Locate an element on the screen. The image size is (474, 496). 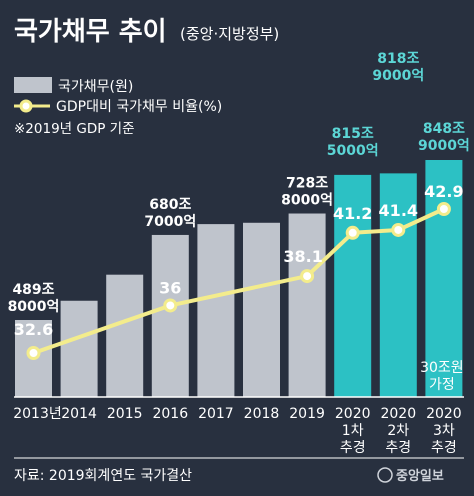
annotation-0: 30조원 가정 is located at coordinates (442, 376).